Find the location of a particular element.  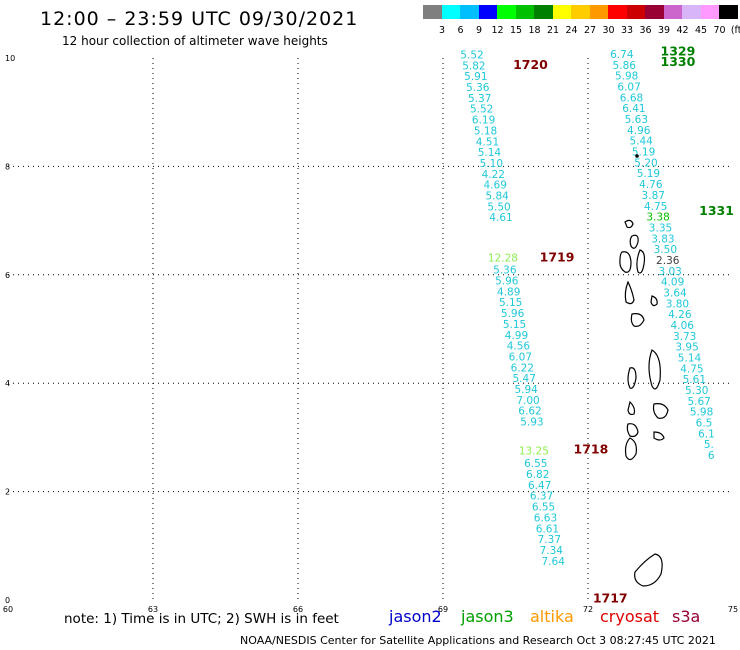

scale-label: 12 is located at coordinates (497, 30).